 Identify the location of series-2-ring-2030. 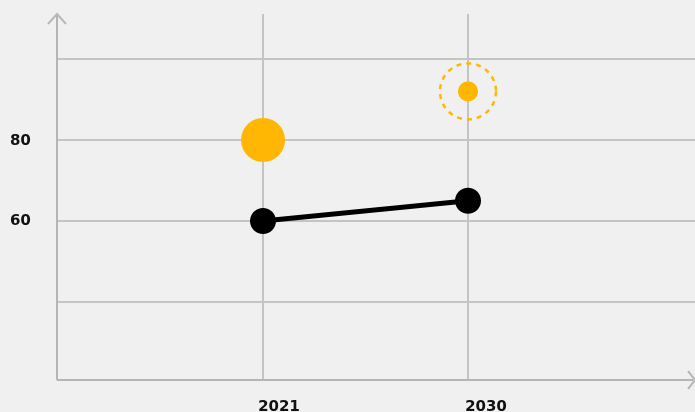
(468, 91).